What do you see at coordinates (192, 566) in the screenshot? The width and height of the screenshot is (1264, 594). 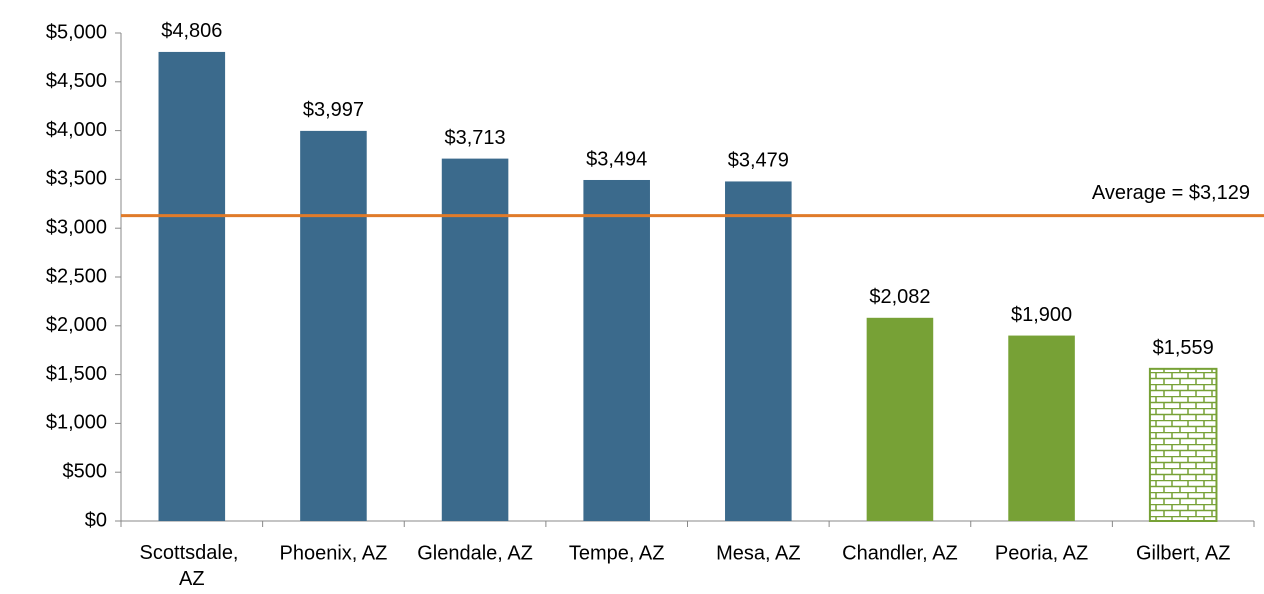 I see `x-tick-label: Scottsdale, AZ` at bounding box center [192, 566].